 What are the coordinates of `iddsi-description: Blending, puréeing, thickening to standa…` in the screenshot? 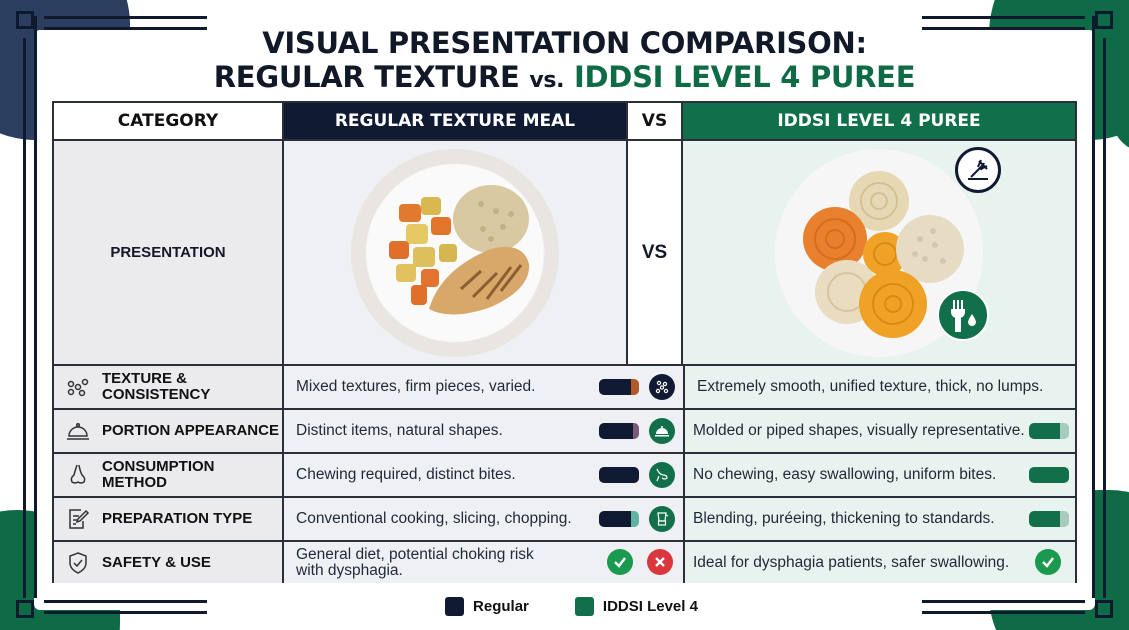 It's located at (844, 518).